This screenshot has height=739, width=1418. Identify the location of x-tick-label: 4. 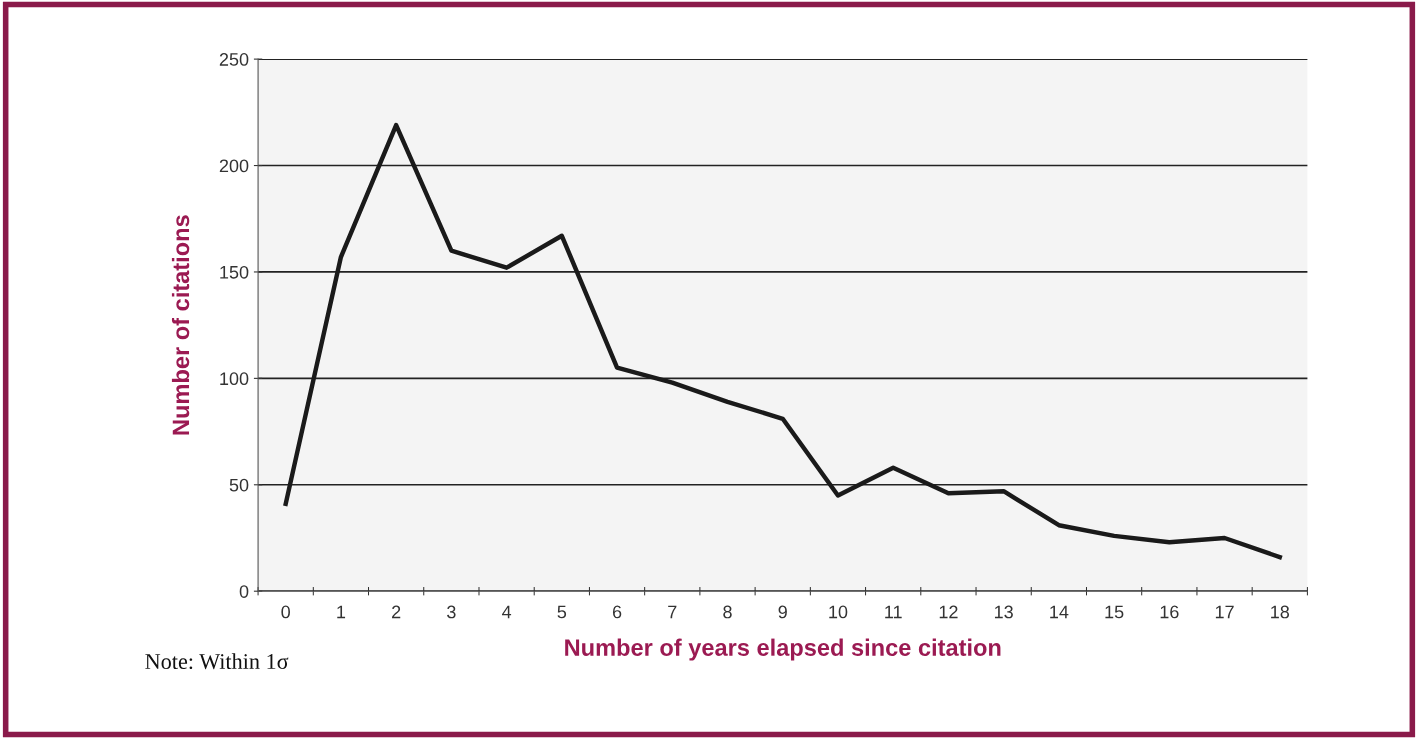
(506, 612).